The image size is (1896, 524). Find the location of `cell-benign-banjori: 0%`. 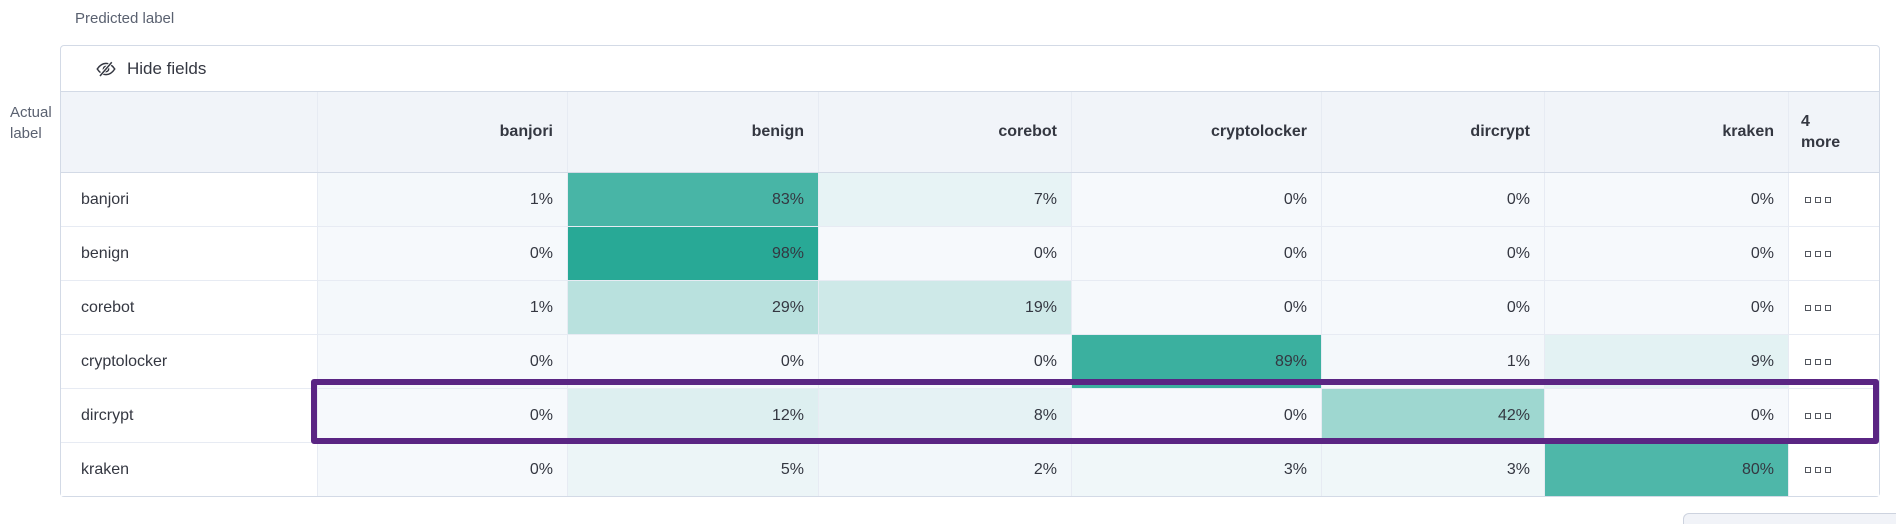

cell-benign-banjori: 0% is located at coordinates (442, 253).